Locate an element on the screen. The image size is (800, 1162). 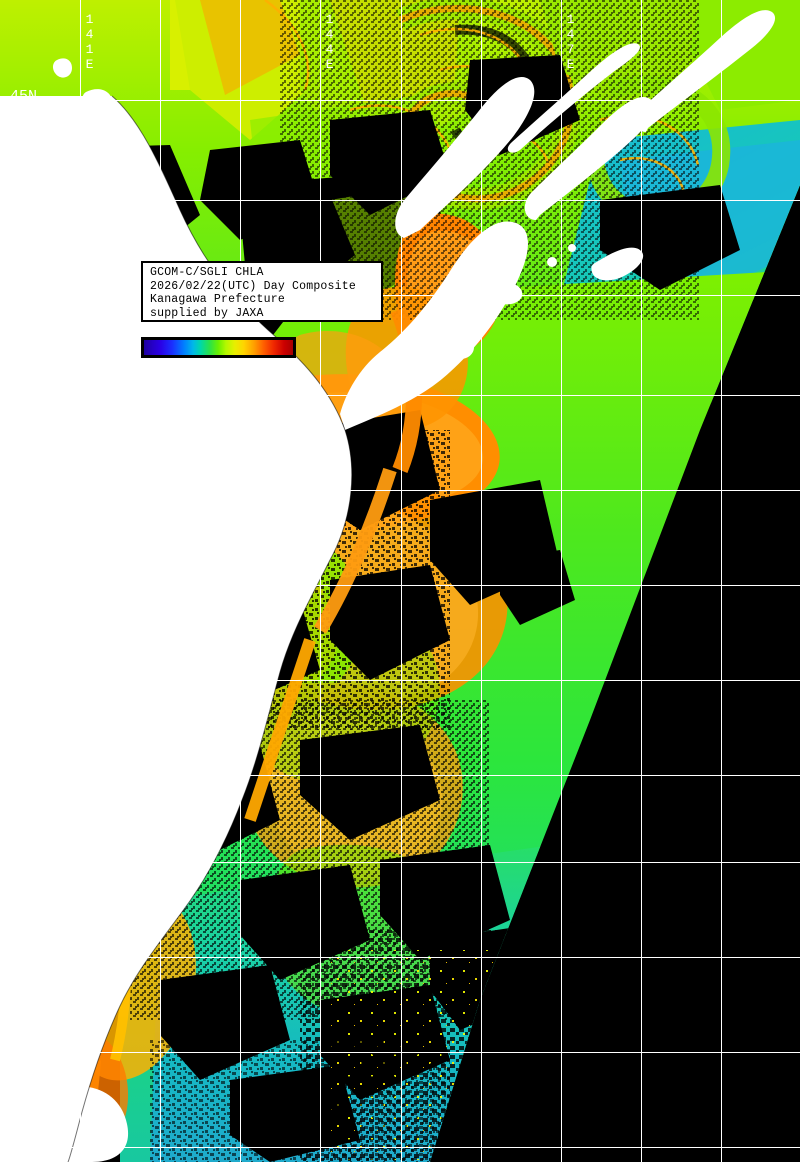
chlorophyll-colorbar-legend is located at coordinates (218, 347).